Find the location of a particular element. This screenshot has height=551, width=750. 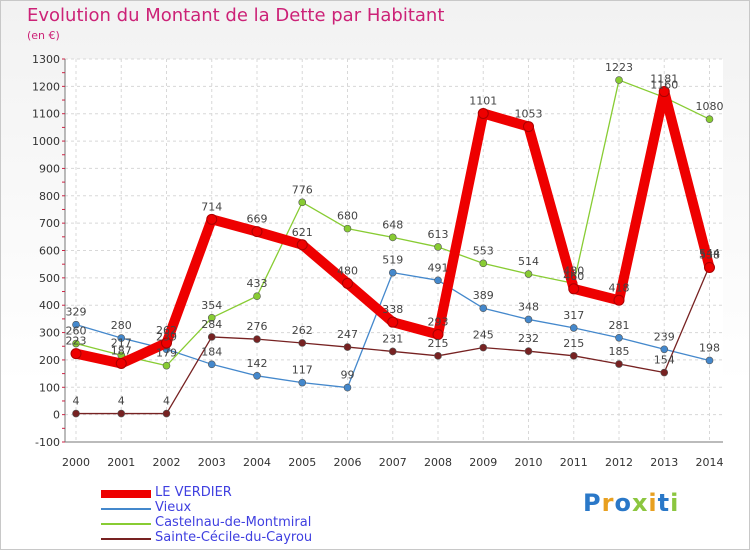

data-label: 1080 is located at coordinates (710, 106).